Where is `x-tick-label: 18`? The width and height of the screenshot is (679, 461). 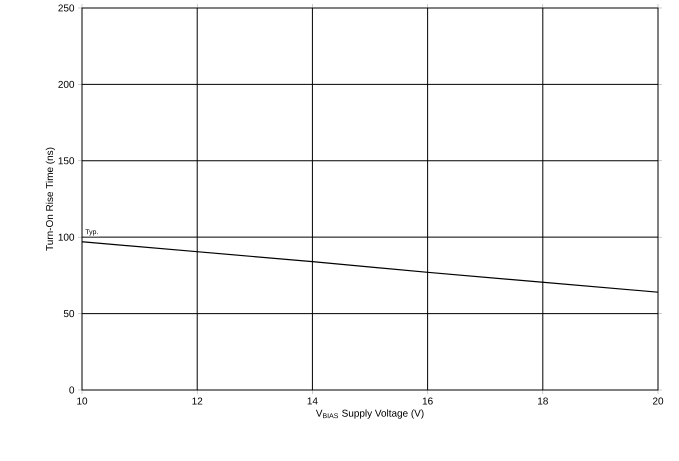 x-tick-label: 18 is located at coordinates (543, 401).